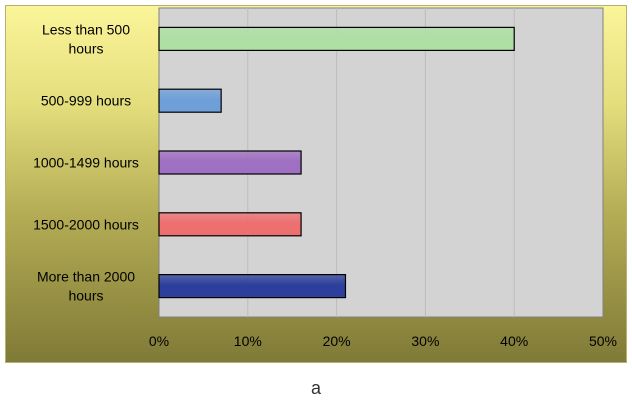  Describe the element at coordinates (514, 341) in the screenshot. I see `x-tick-label: 40%` at that location.